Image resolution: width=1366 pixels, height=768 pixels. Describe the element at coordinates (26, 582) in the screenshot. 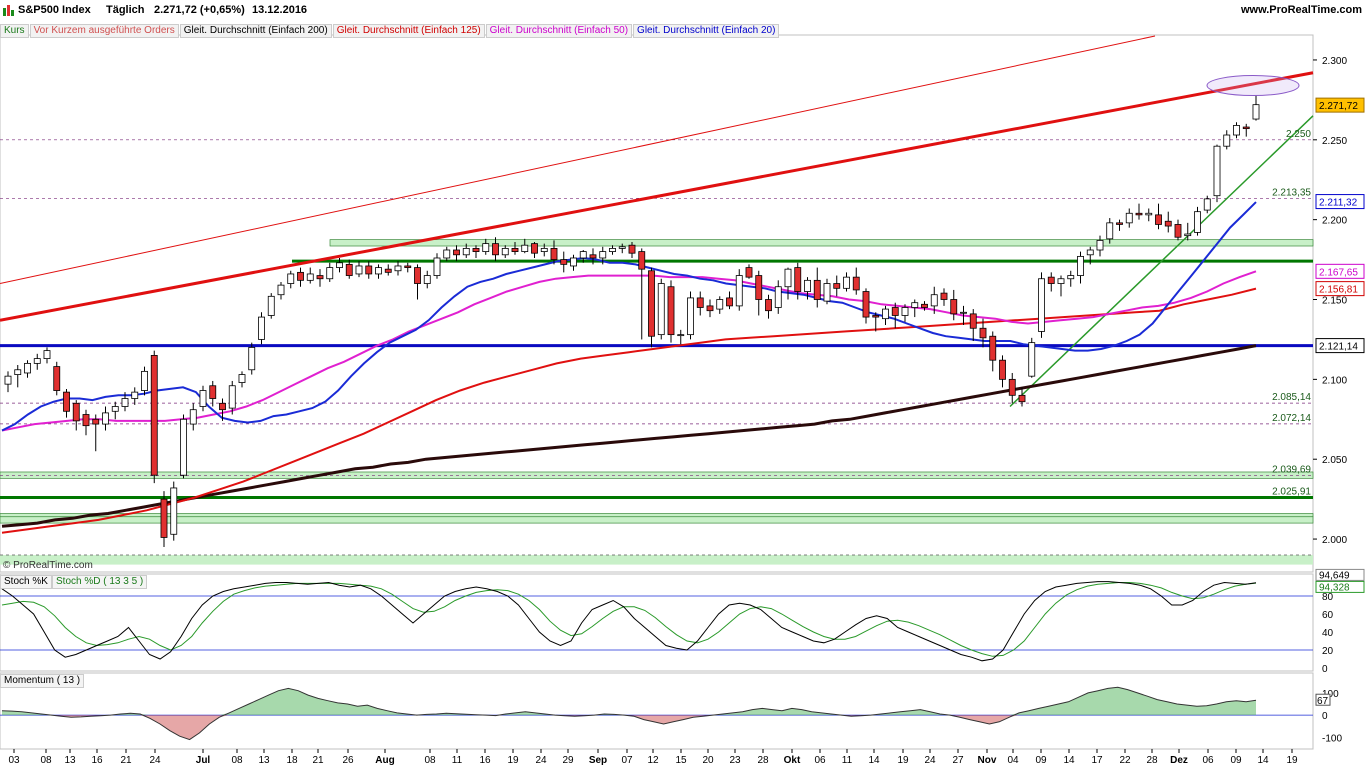

I see `stoch-k-tag: Stoch %K` at that location.